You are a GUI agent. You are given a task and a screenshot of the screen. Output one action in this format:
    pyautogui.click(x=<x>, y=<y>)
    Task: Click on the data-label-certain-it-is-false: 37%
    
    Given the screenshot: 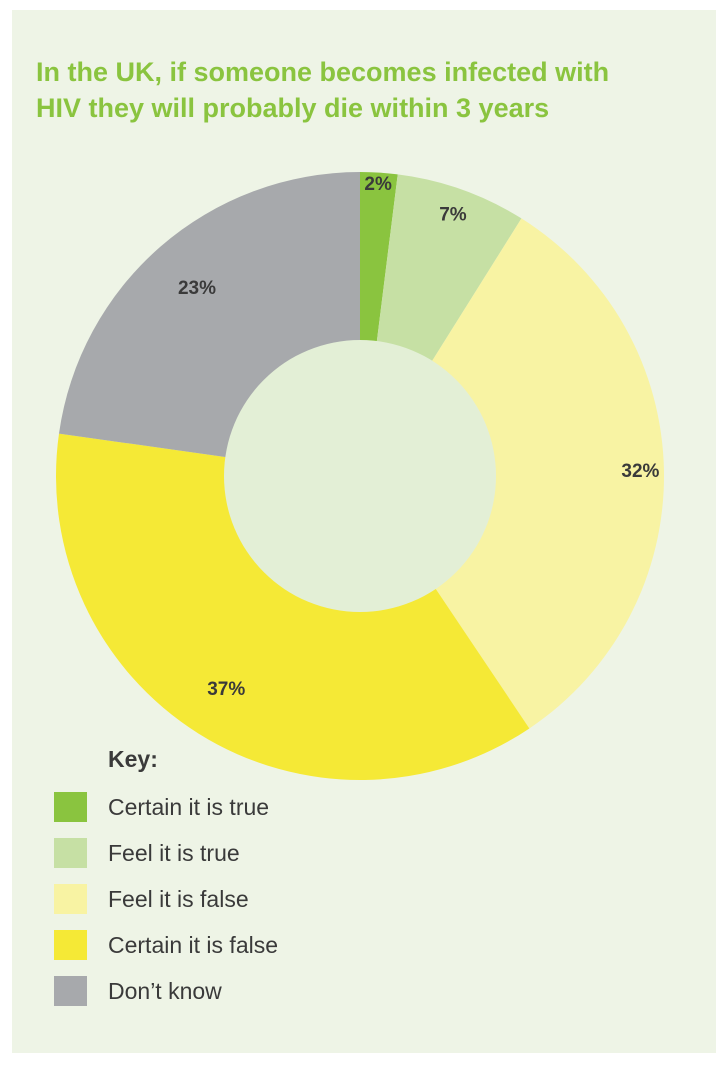 What is the action you would take?
    pyautogui.click(x=226, y=689)
    